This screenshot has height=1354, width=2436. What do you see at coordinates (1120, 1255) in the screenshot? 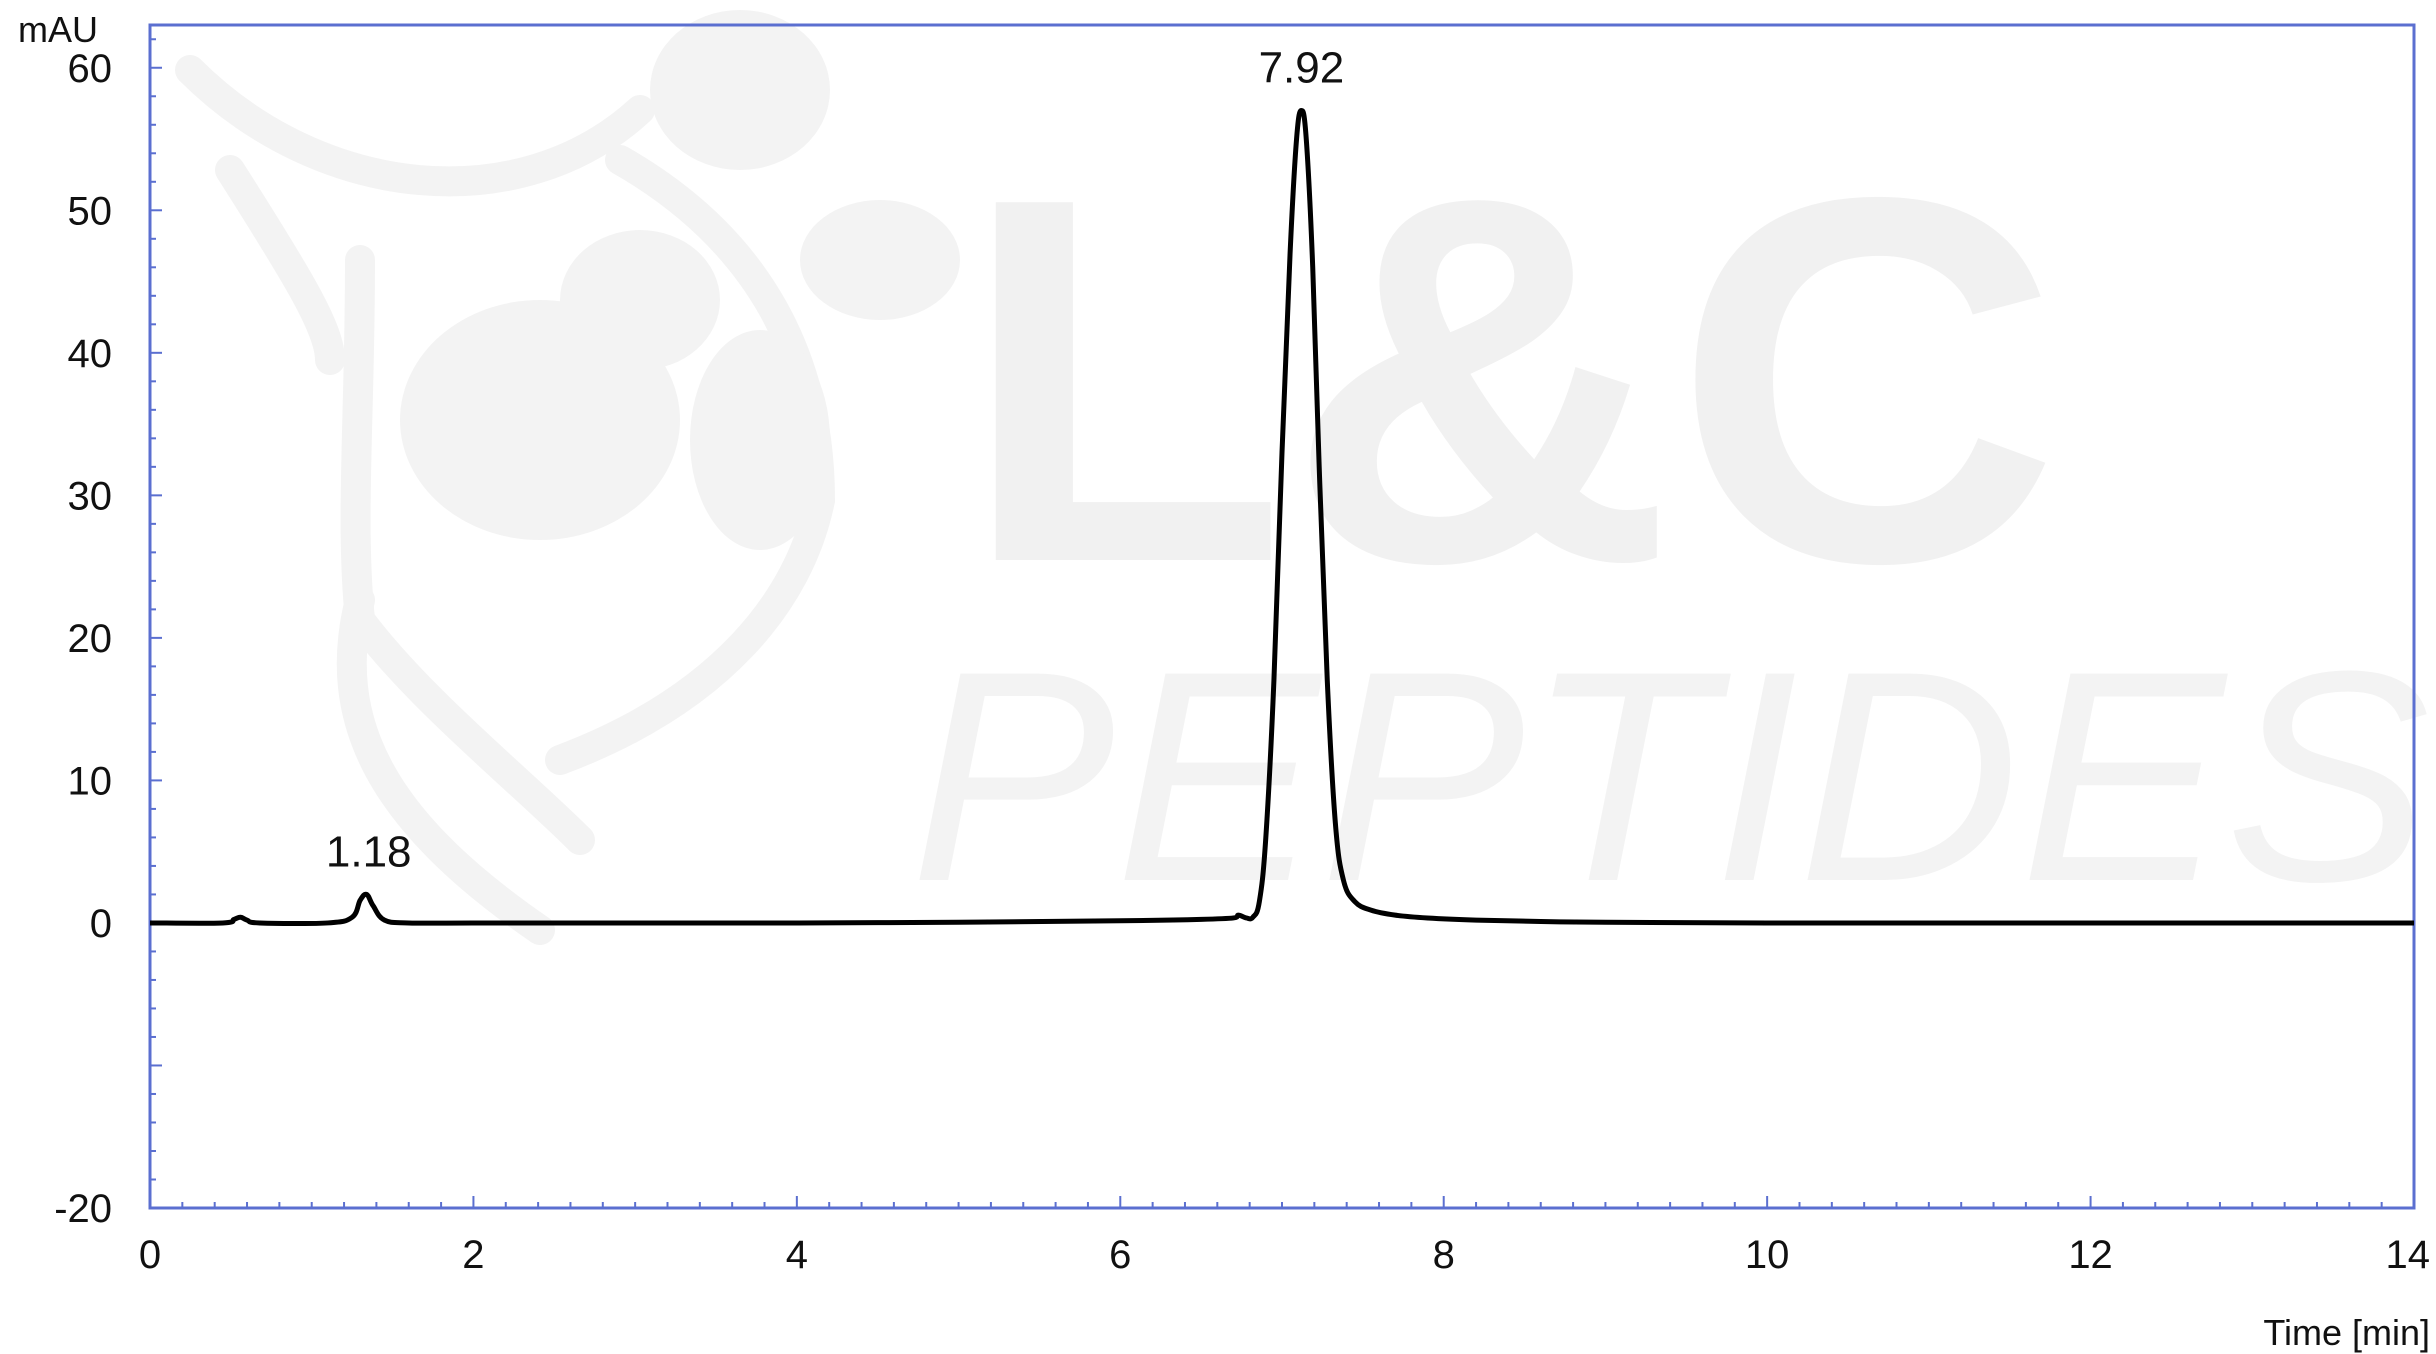
I see `x-tick-label: 6` at bounding box center [1120, 1255].